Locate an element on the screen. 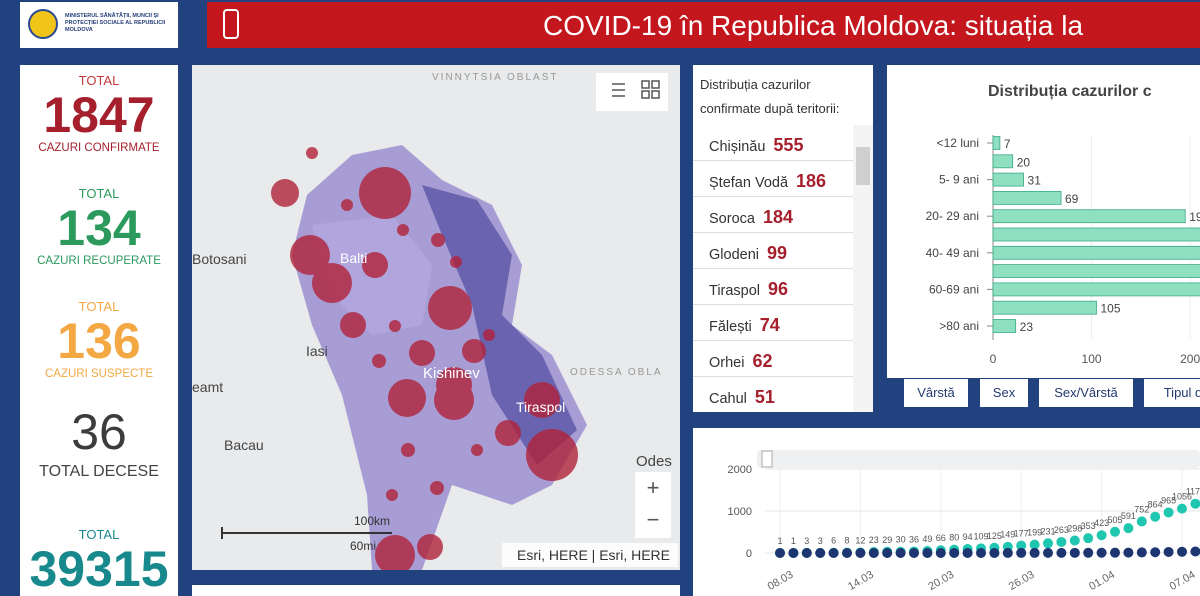 This screenshot has width=1200, height=596. territory-item: Tiraspol 96 is located at coordinates (773, 287).